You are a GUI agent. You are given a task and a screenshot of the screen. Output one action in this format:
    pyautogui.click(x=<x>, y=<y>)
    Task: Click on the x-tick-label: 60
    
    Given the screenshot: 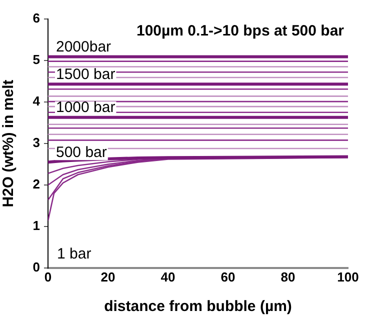 What is the action you would take?
    pyautogui.click(x=228, y=276)
    